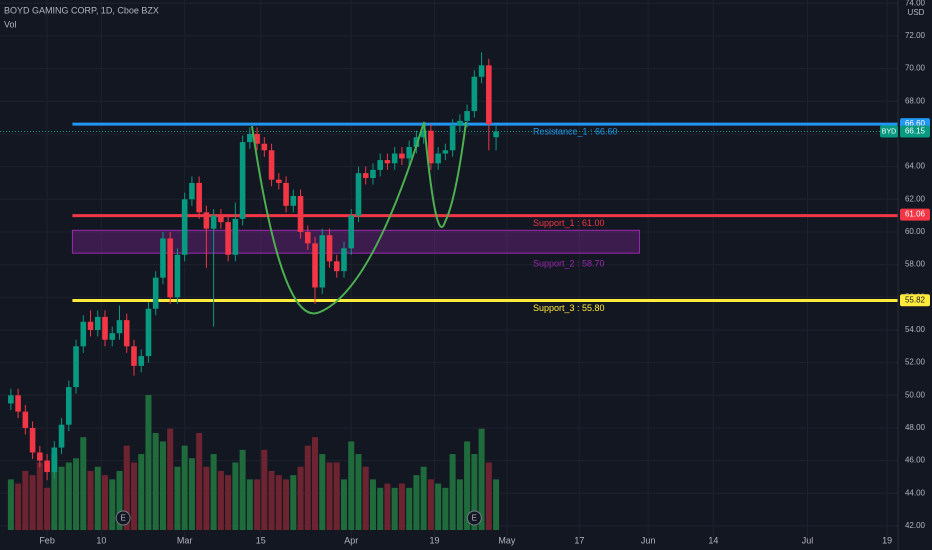  I want to click on last-price-tag, so click(915, 131).